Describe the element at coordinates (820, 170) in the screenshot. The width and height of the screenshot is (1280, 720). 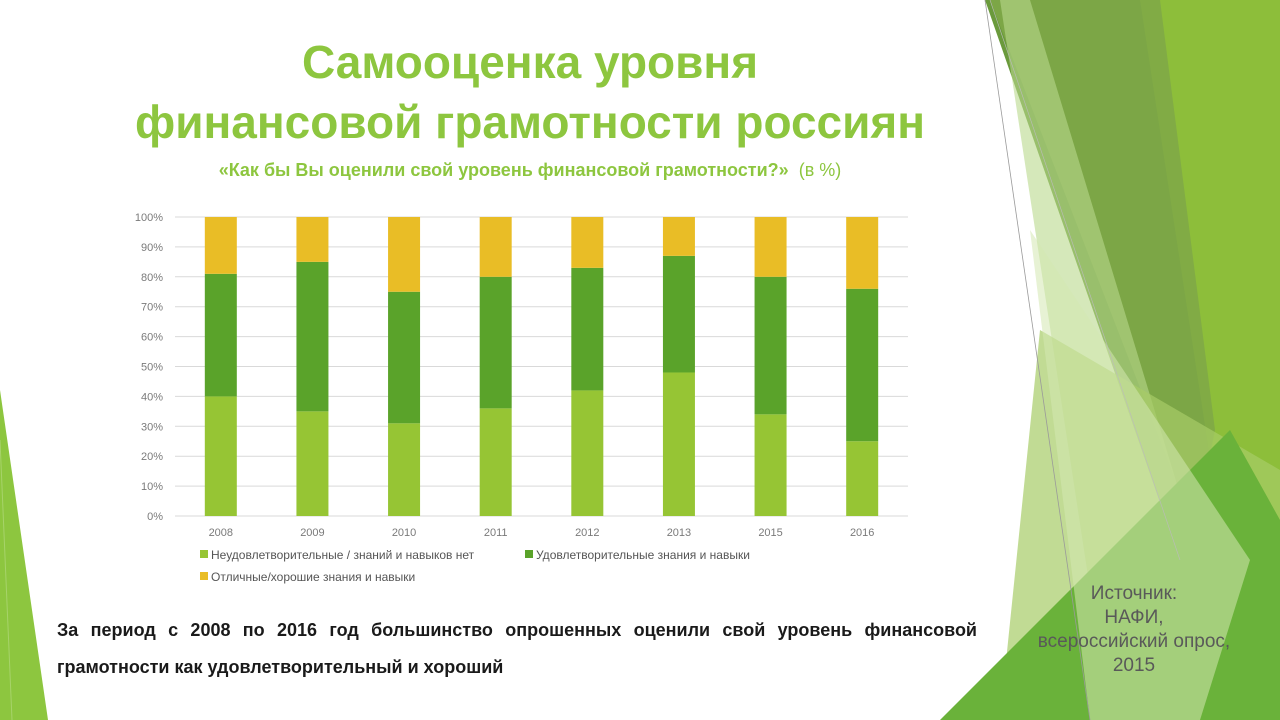
I see `subtitle-unit: (в %)` at that location.